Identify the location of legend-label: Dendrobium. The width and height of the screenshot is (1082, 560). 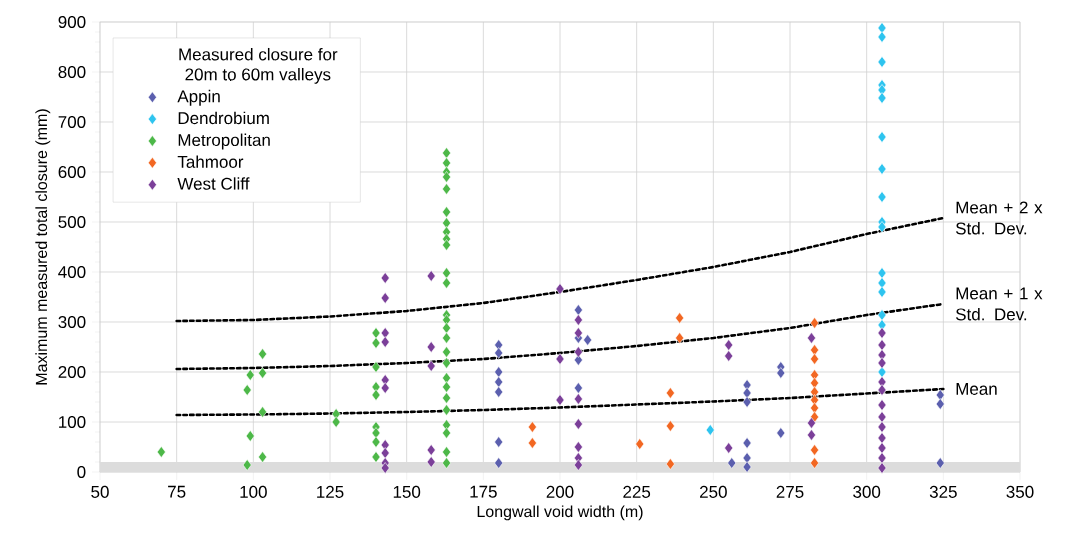
(223, 118).